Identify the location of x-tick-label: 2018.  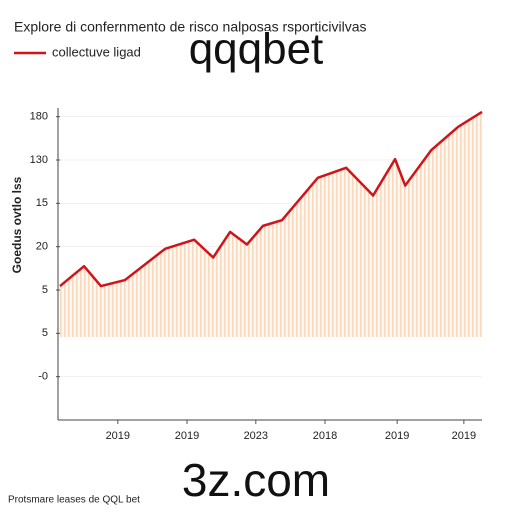
(325, 436).